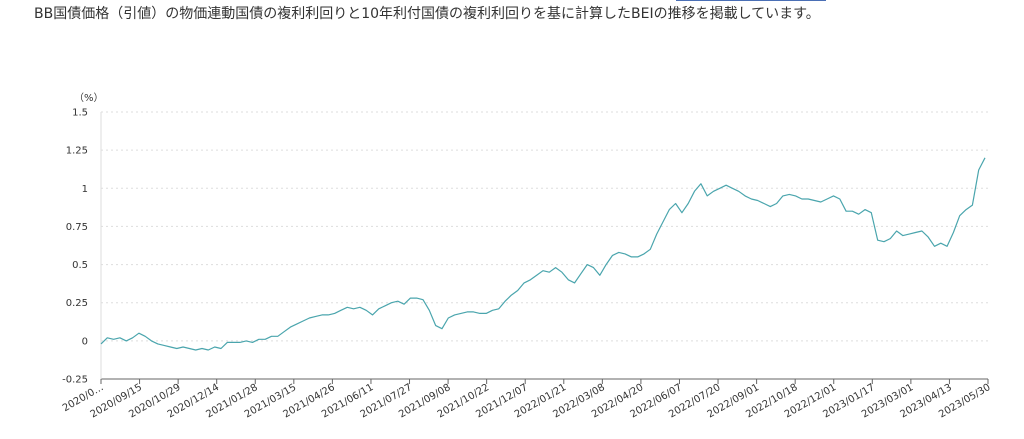 The image size is (1024, 439). Describe the element at coordinates (75, 380) in the screenshot. I see `y-tick-label: -0.25` at that location.